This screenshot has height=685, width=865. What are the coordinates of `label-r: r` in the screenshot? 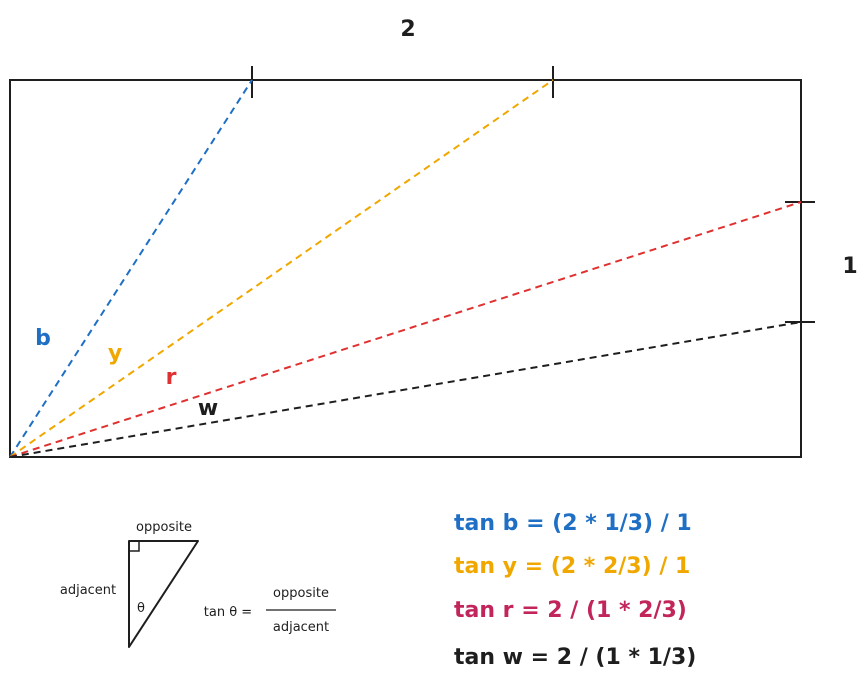 It's located at (171, 377).